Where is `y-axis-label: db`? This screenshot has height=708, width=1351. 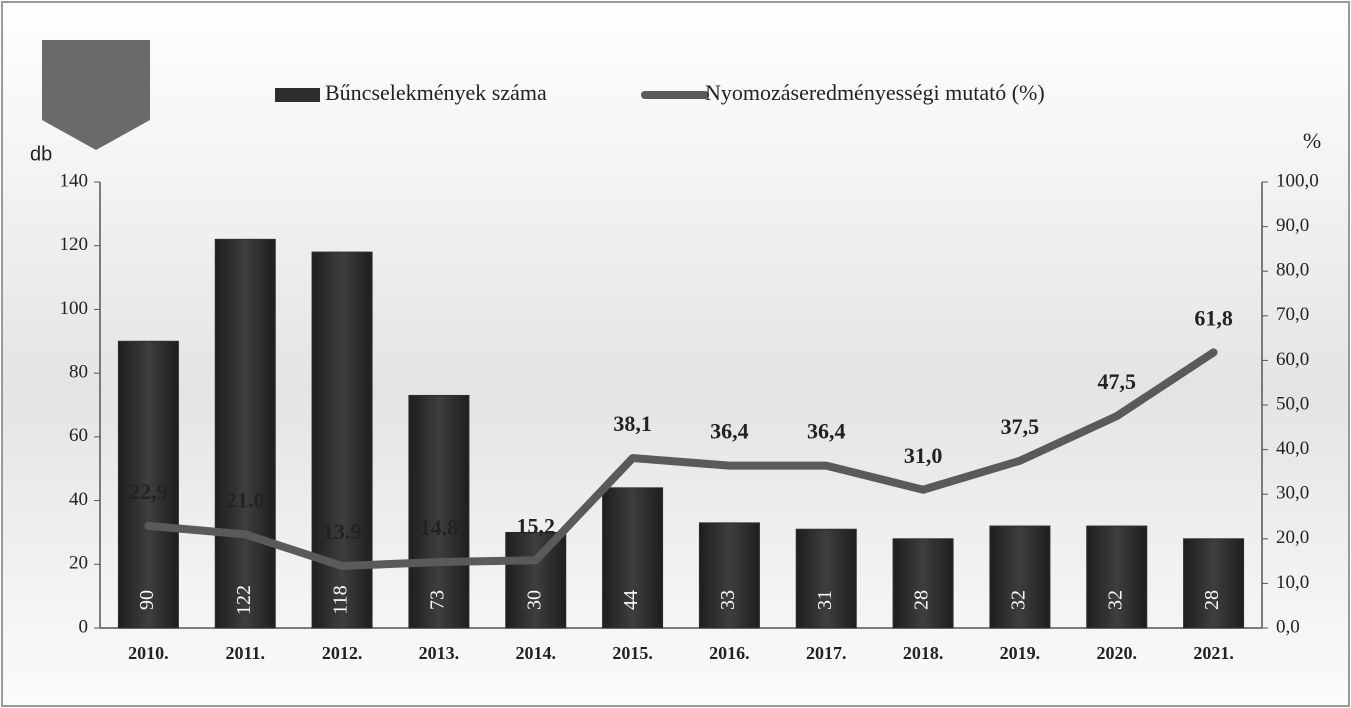 y-axis-label: db is located at coordinates (41, 154).